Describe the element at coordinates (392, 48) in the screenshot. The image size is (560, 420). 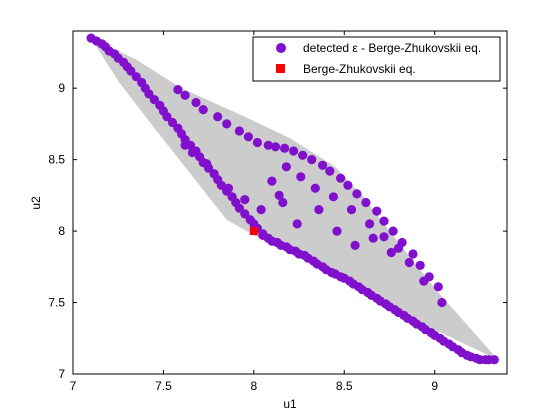
I see `legend-detected-label: detected ε - Berge-Zhukovskii eq.` at that location.